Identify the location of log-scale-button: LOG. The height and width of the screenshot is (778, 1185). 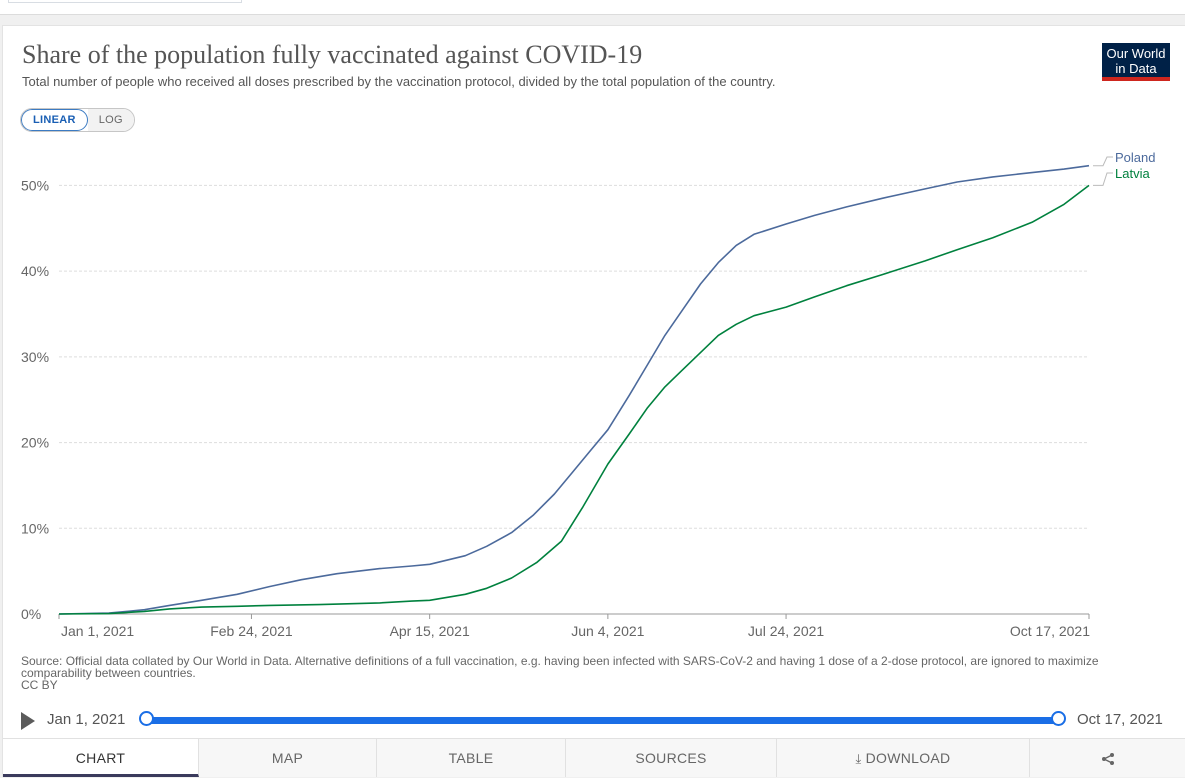
(110, 120).